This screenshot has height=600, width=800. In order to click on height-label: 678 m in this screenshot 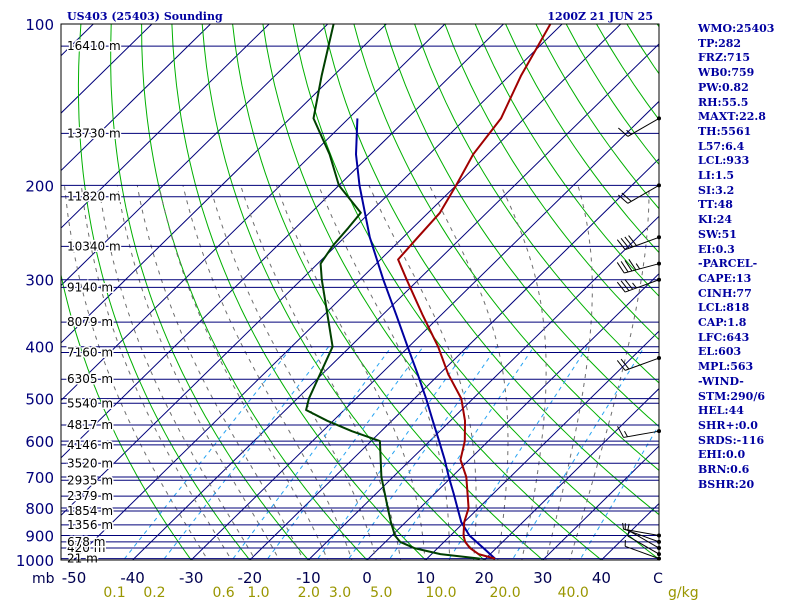, I will do `click(86, 542)`.